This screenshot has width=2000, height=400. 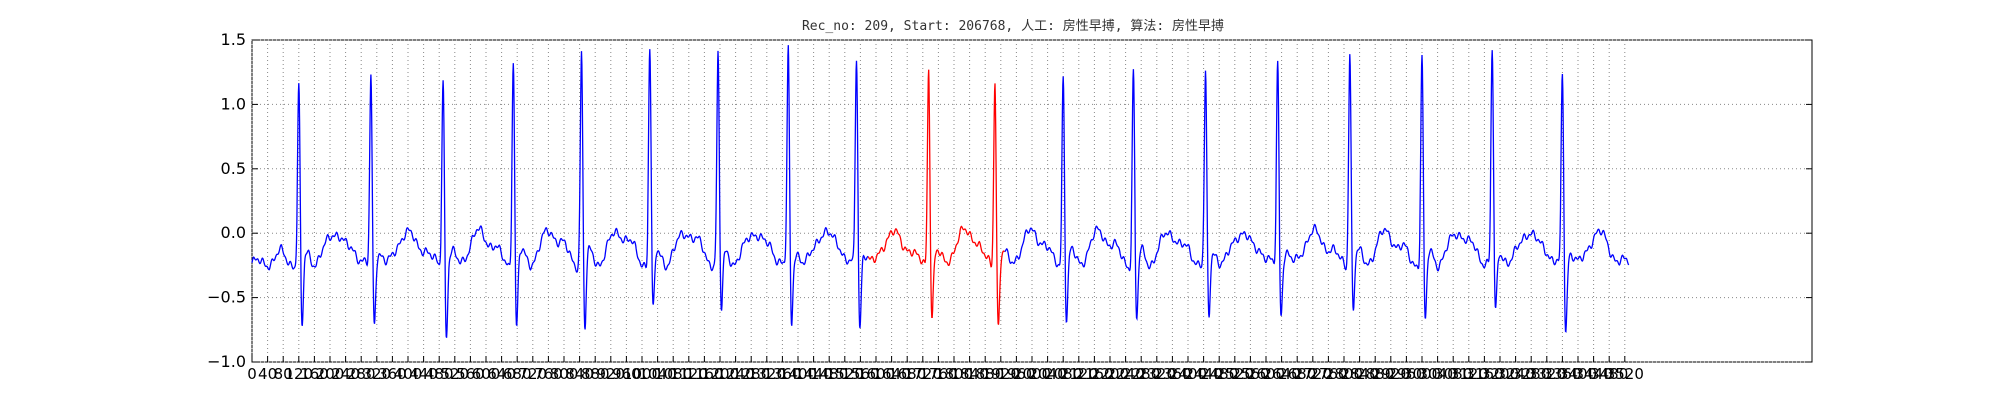 What do you see at coordinates (517, 374) in the screenshot?
I see `x-tick-label: 680` at bounding box center [517, 374].